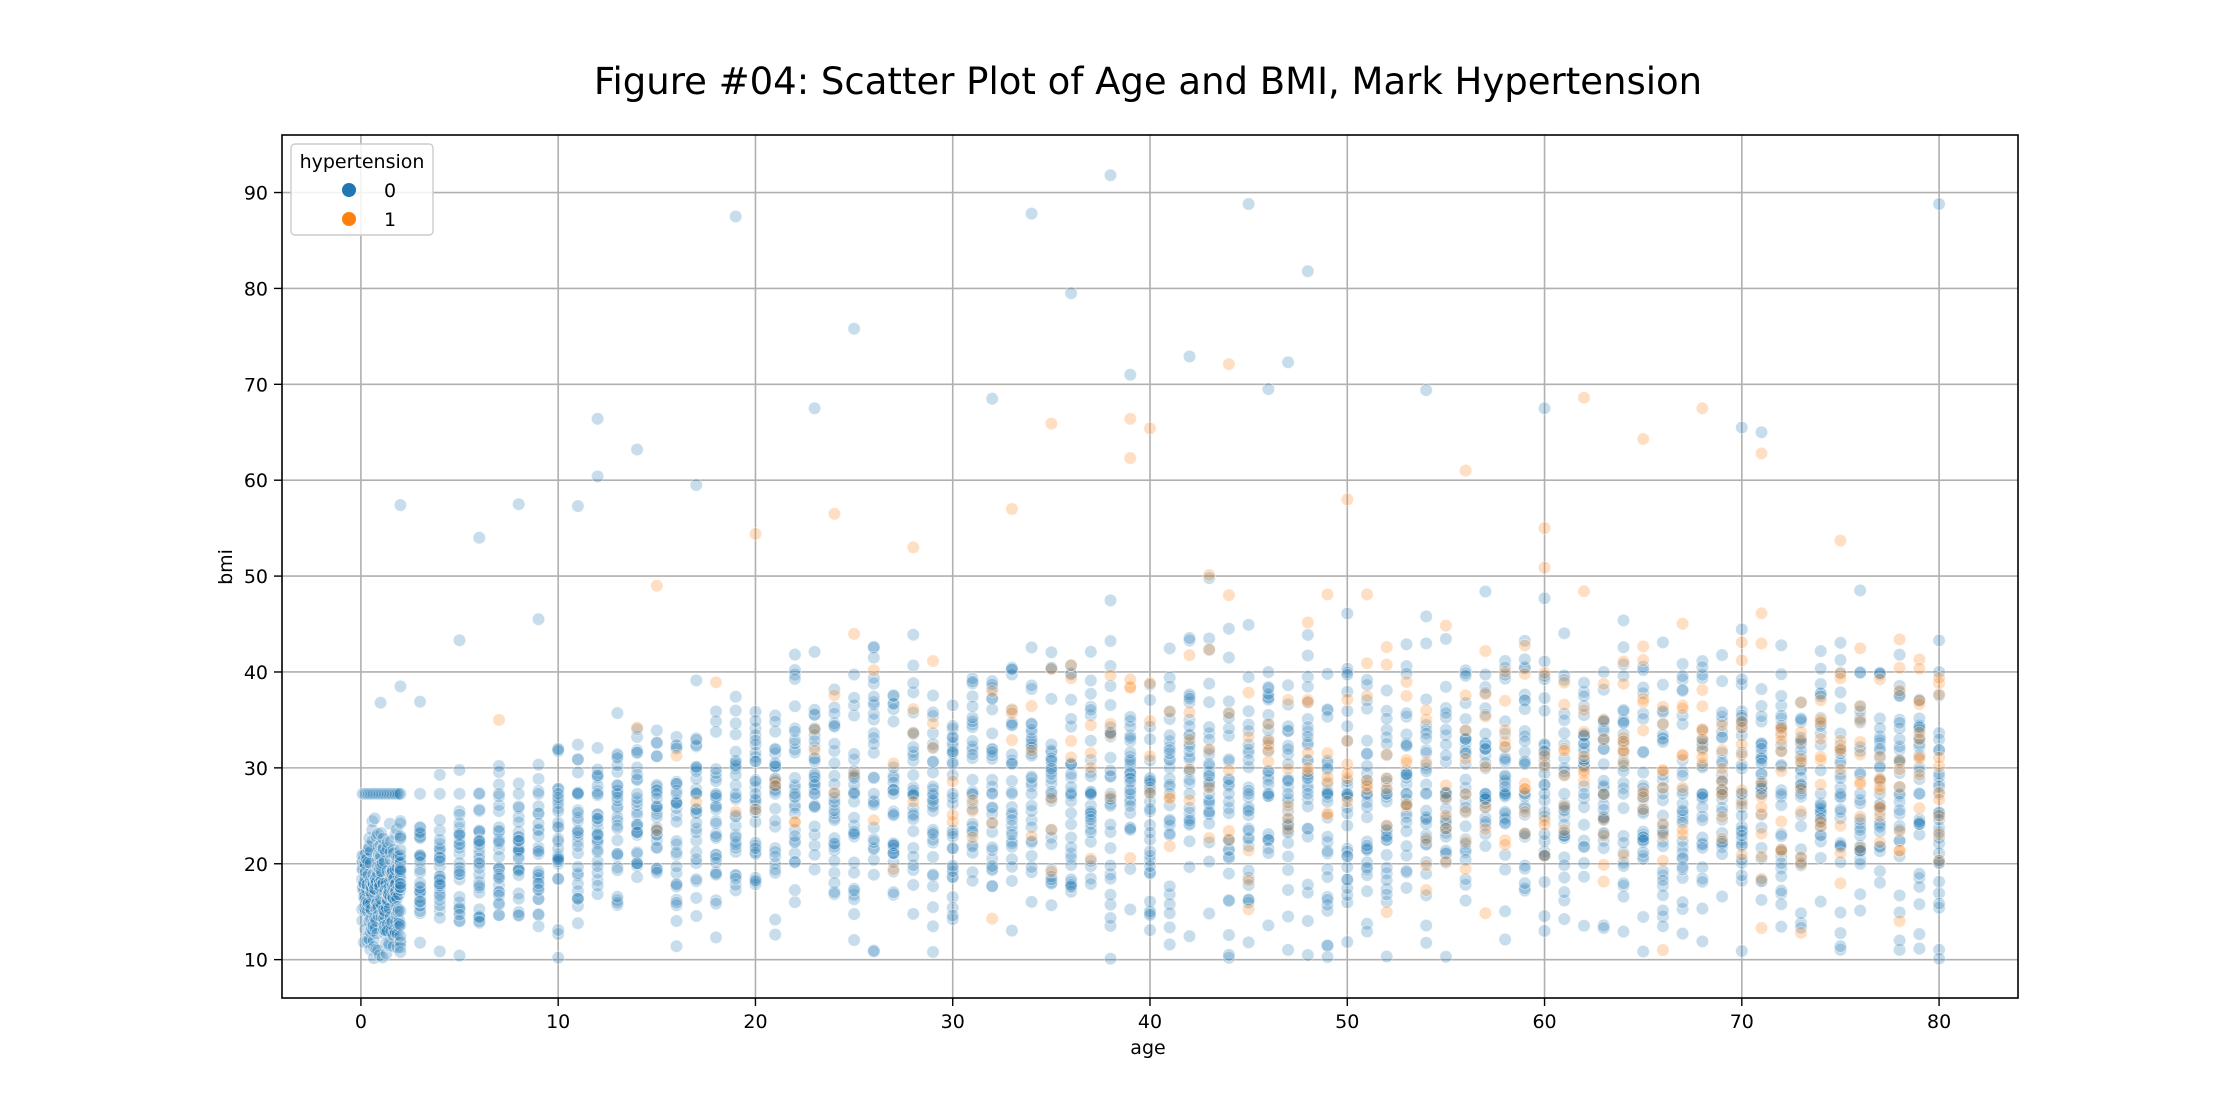  Describe the element at coordinates (256, 577) in the screenshot. I see `y-tick-label: 50` at that location.